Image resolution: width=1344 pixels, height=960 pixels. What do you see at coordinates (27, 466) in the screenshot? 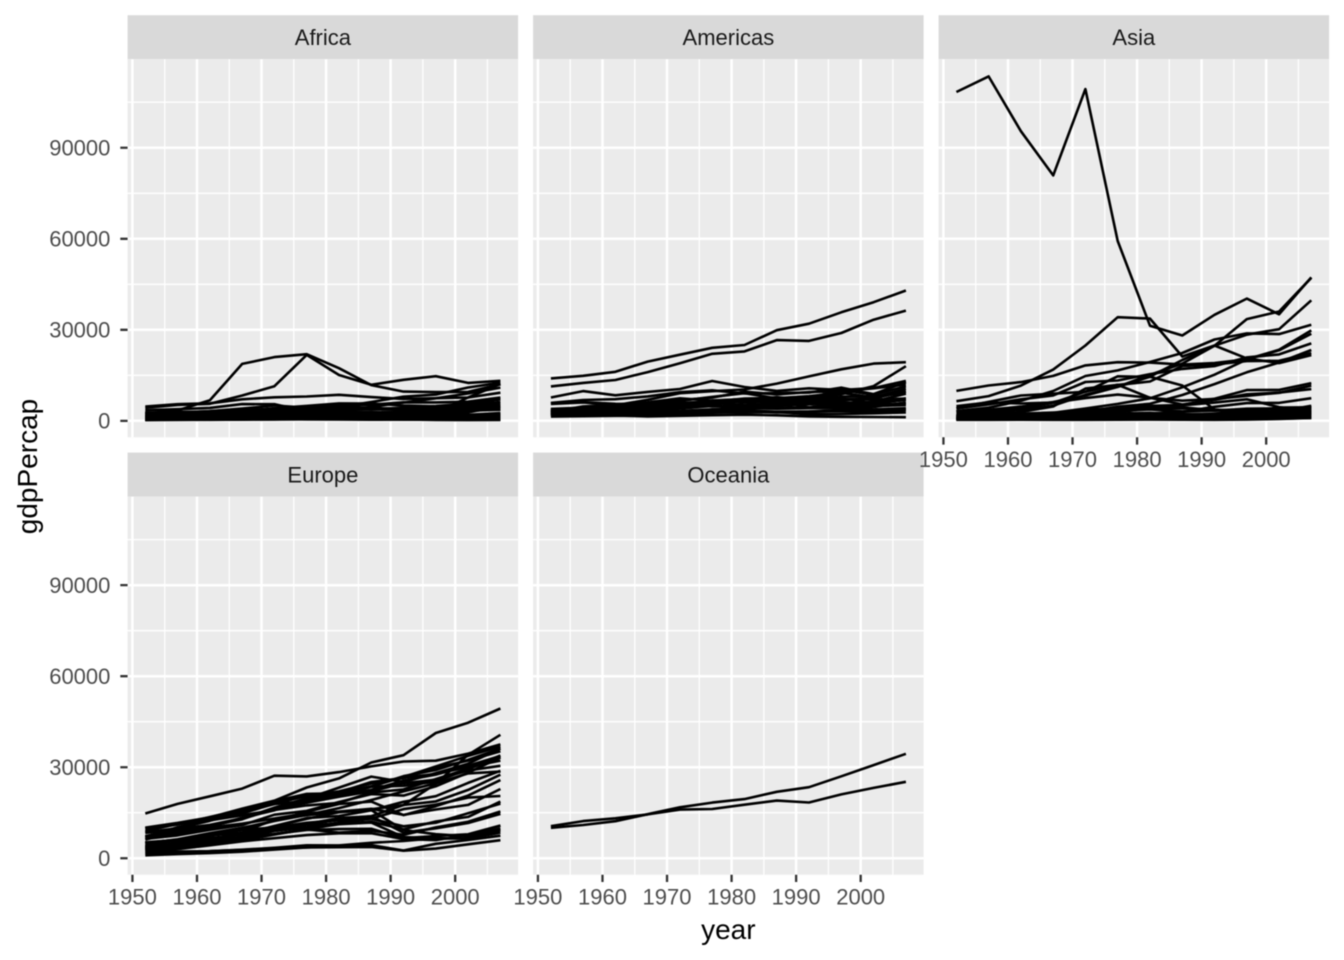
I see `svg-text: gdpPercap` at bounding box center [27, 466].